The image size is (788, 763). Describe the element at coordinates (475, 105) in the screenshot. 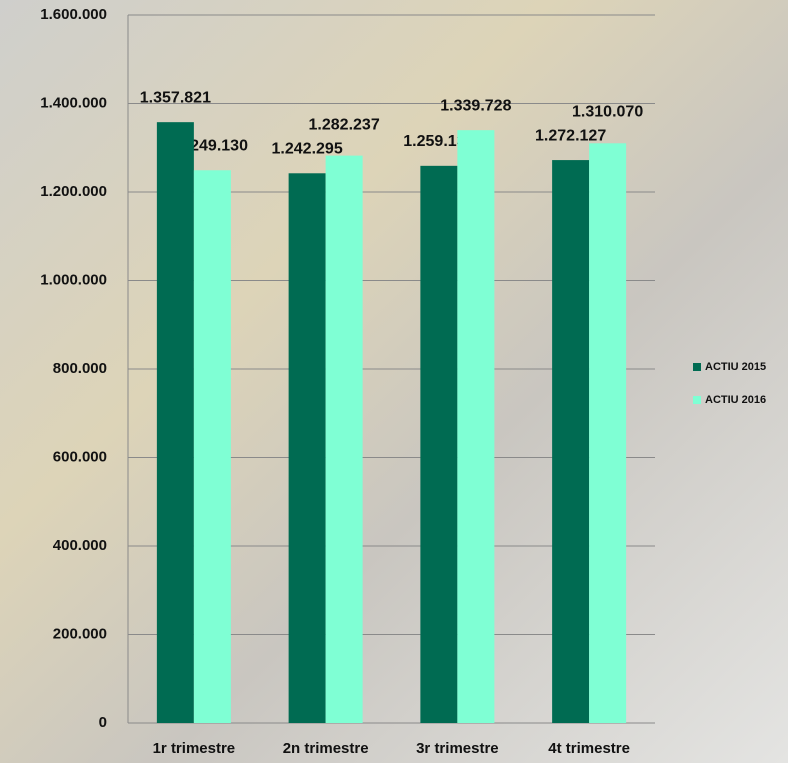

I see `value-label: 1.339.728` at that location.